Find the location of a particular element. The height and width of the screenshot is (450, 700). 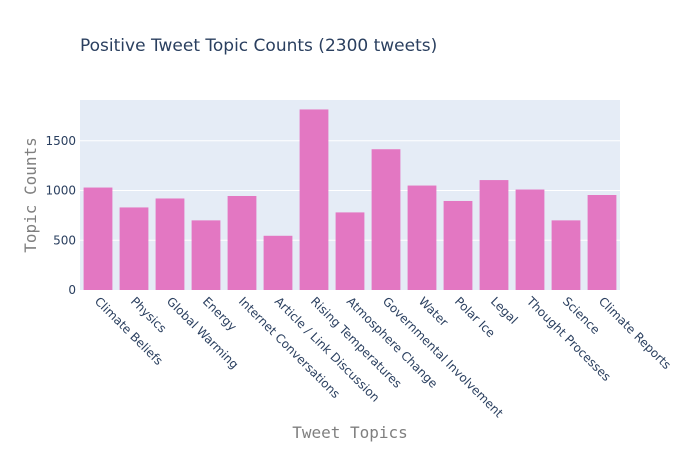

x-tick-label: Water is located at coordinates (433, 311).